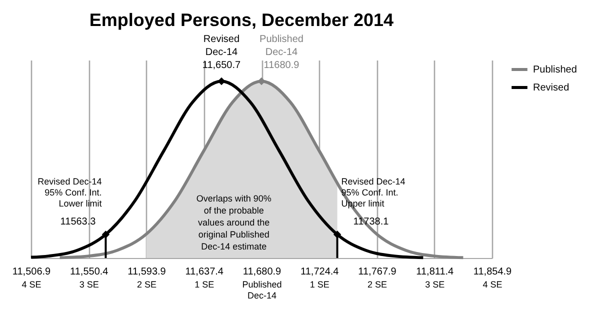 This screenshot has width=604, height=322. What do you see at coordinates (492, 272) in the screenshot?
I see `x-tick-label: 11,854.9` at bounding box center [492, 272].